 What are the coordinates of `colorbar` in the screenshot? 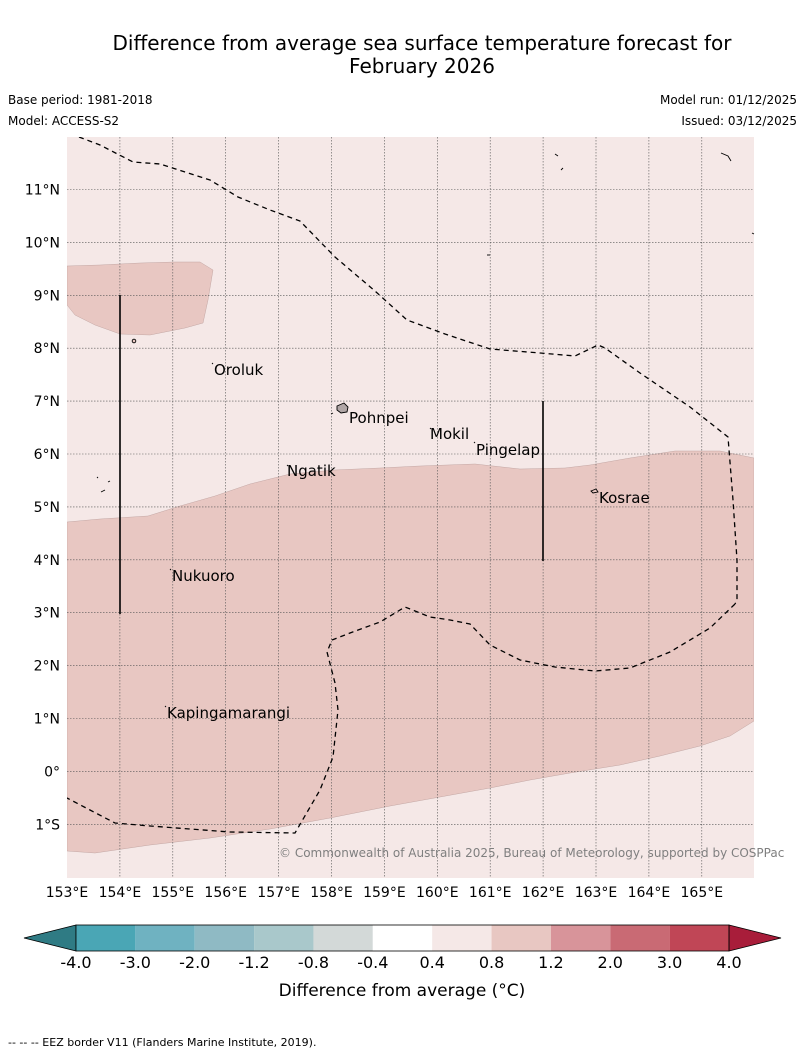 It's located at (402, 938).